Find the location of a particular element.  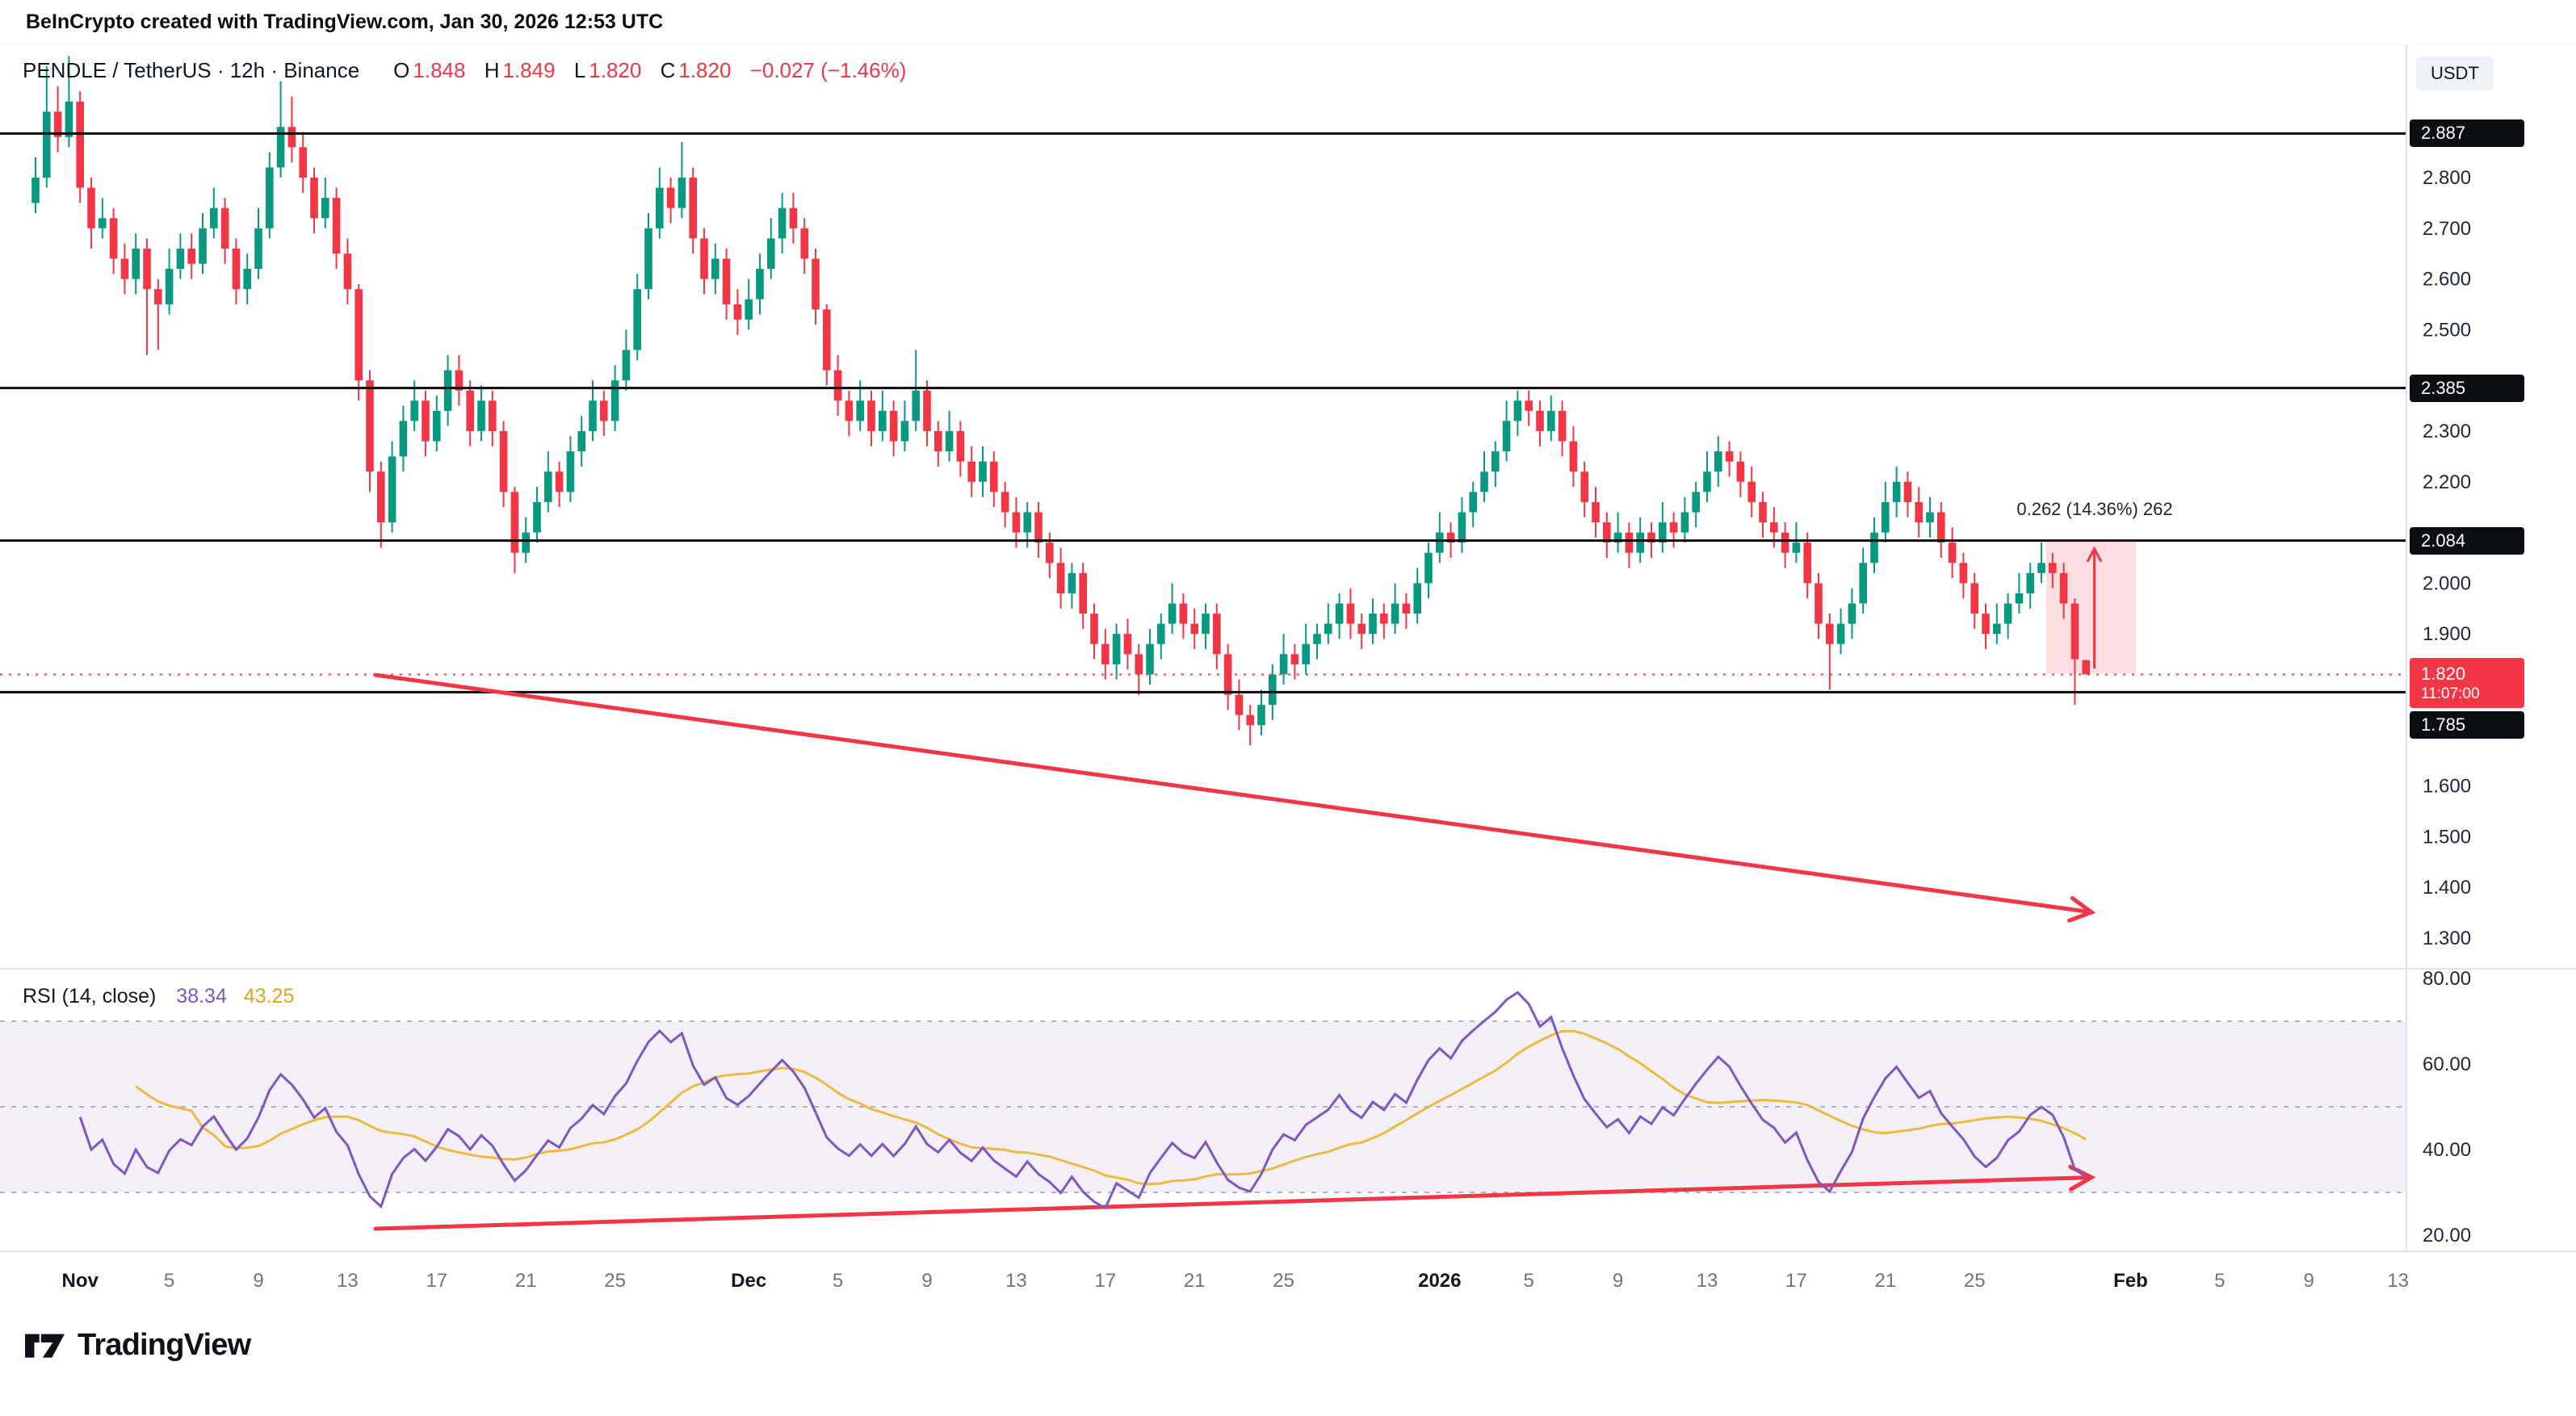

price-axis-tick: 2.700 is located at coordinates (2447, 229).